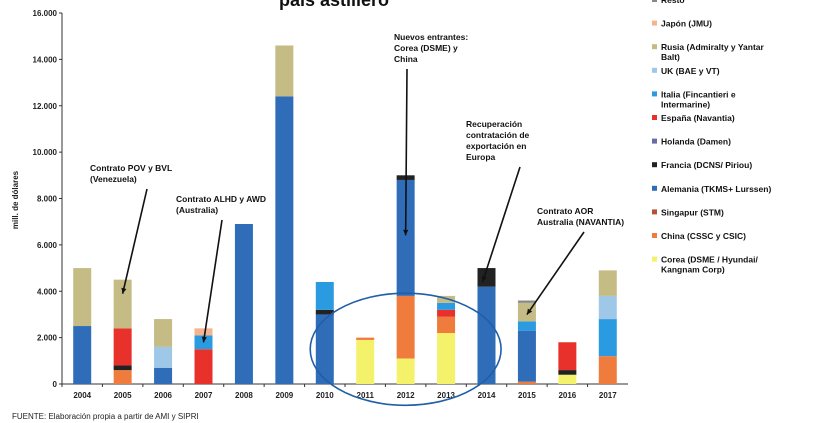 The width and height of the screenshot is (836, 423). I want to click on y-tick-label: 8.000, so click(47, 199).